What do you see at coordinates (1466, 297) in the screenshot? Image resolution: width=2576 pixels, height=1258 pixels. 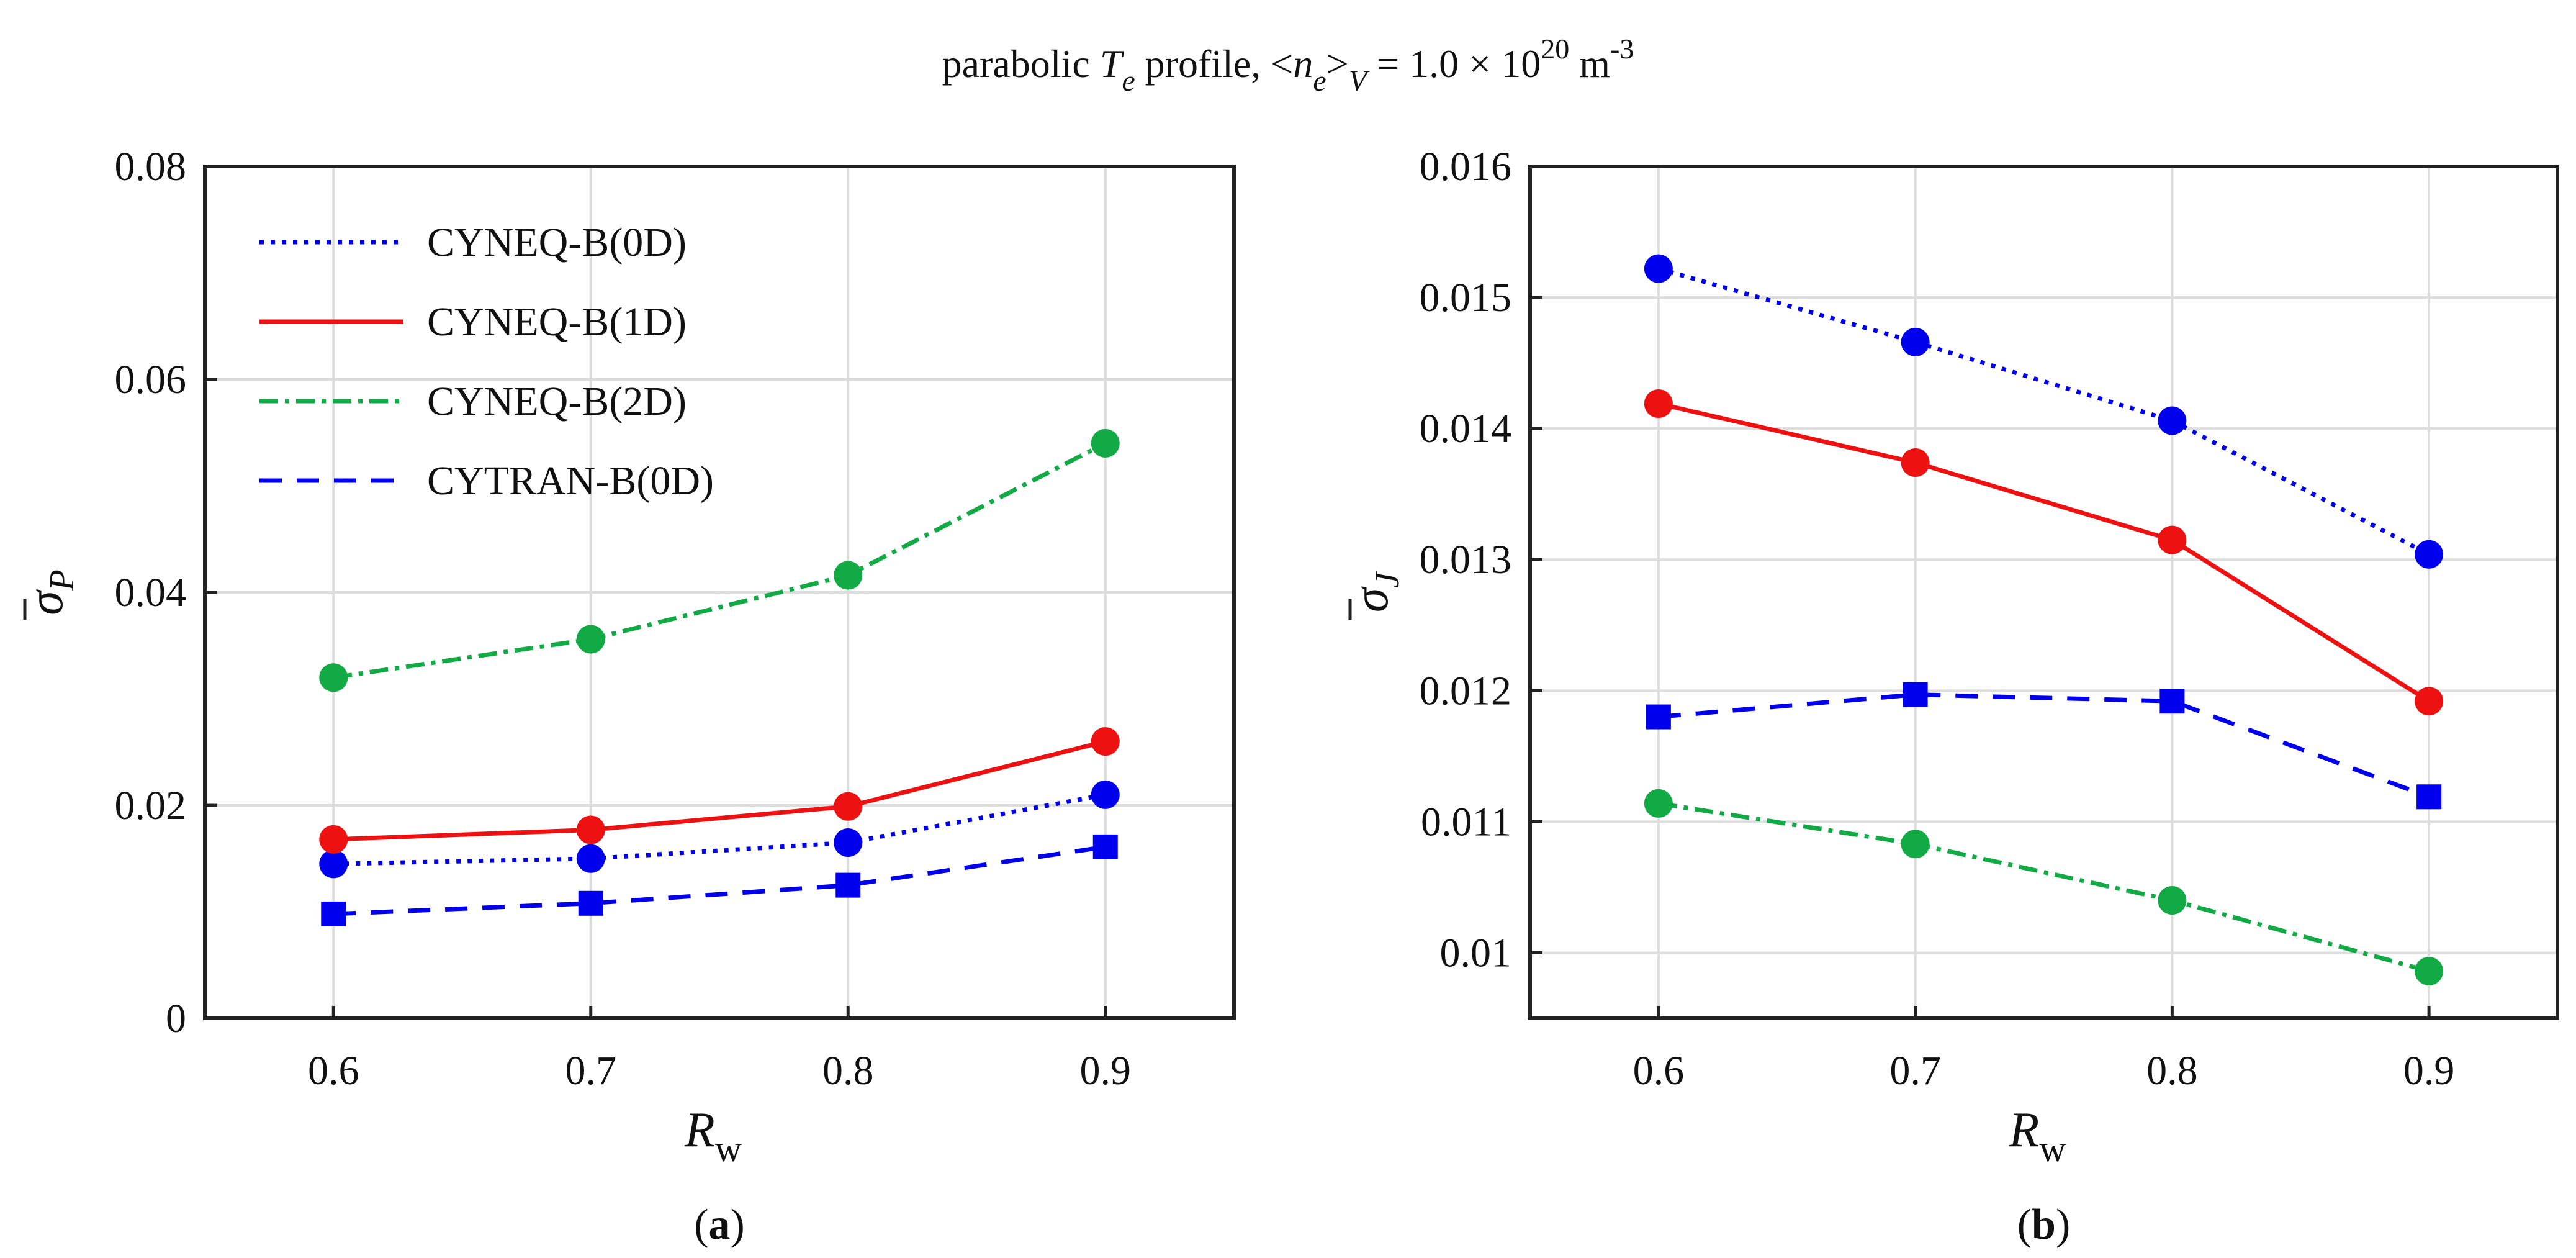 I see `y-tick-label-b-5: 0.015` at bounding box center [1466, 297].